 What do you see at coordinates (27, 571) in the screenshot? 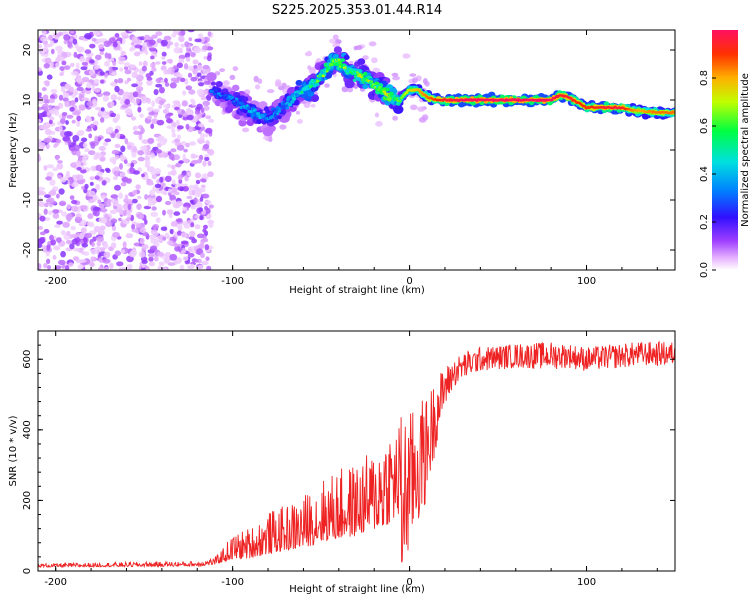
I see `snr-y-tick-label: 0` at bounding box center [27, 571].